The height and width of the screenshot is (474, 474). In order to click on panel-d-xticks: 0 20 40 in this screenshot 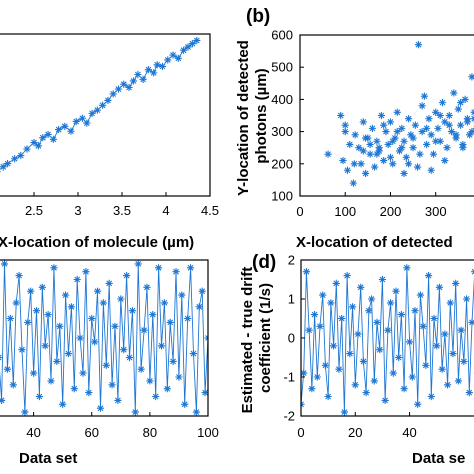, I will do `click(357, 426)`.